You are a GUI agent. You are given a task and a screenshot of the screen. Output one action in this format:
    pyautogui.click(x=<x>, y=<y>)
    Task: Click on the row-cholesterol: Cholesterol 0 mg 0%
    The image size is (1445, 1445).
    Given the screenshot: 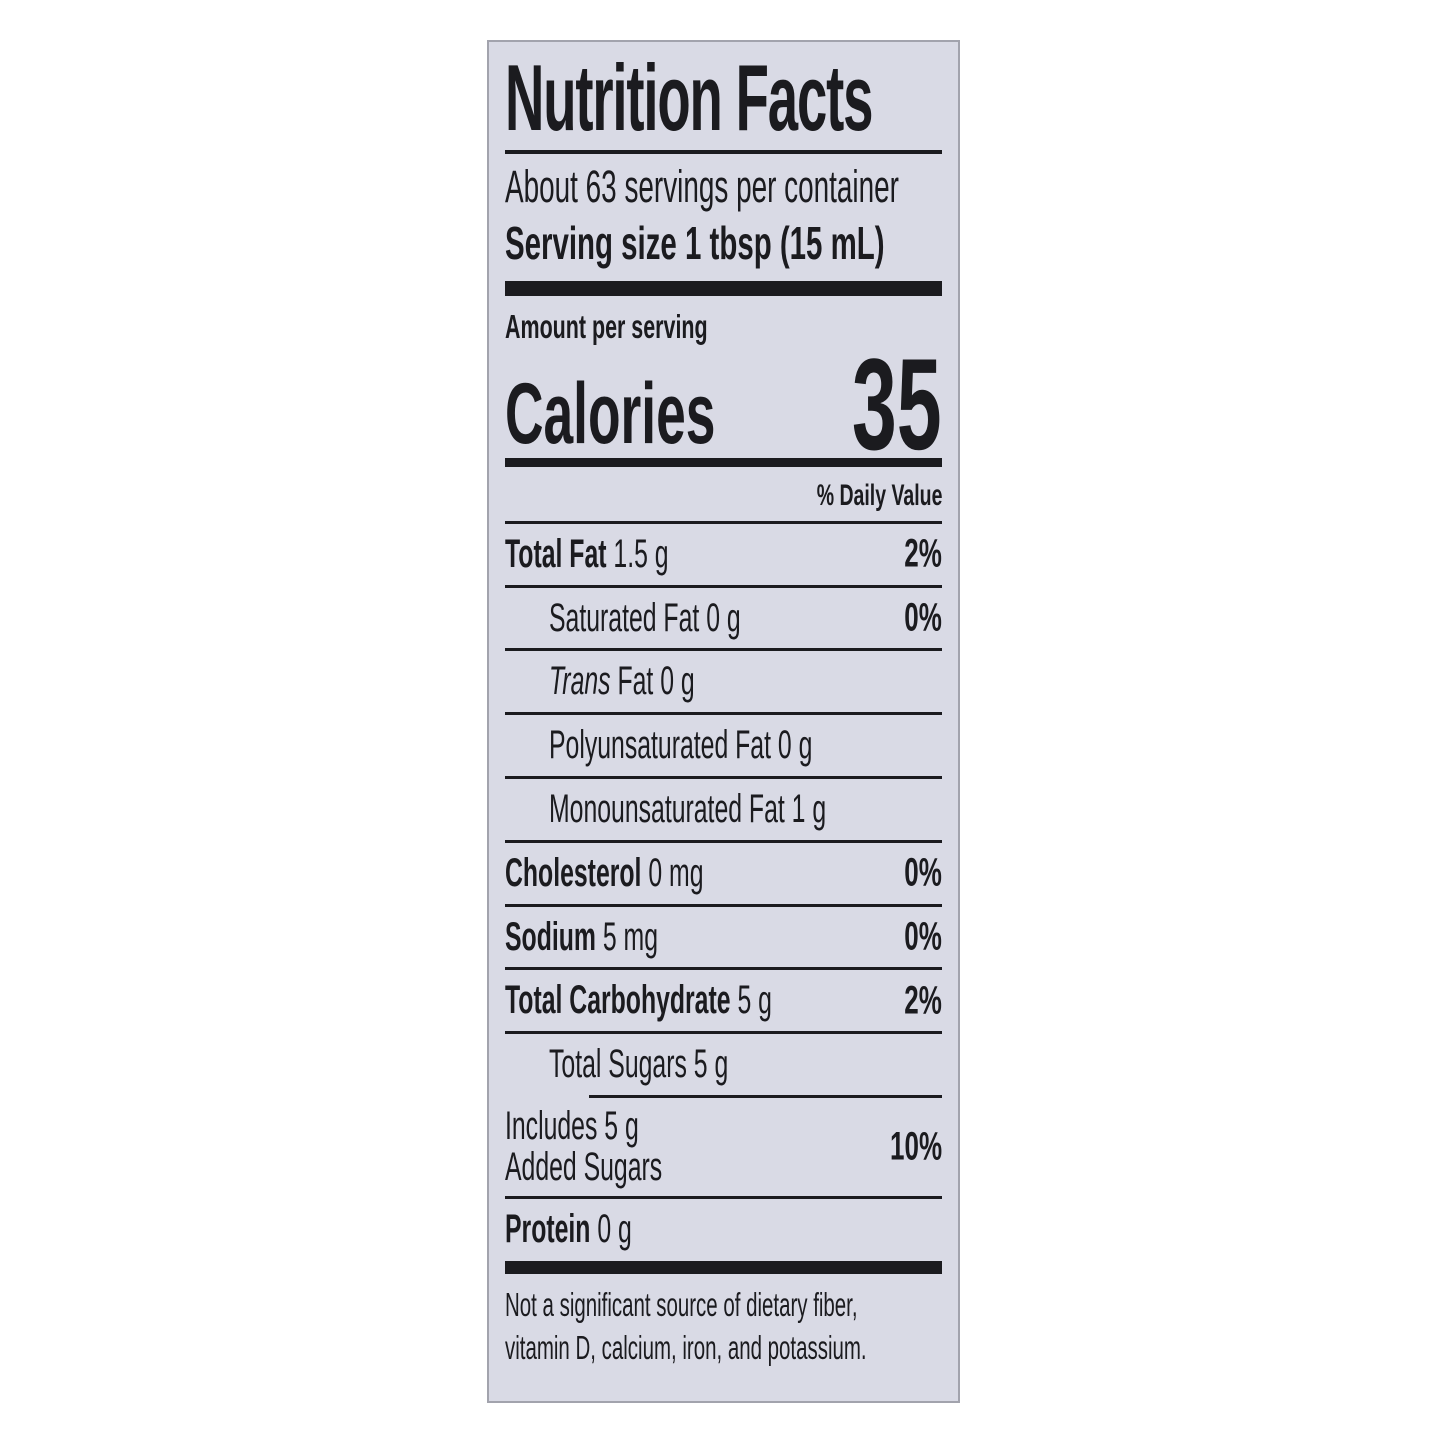 What is the action you would take?
    pyautogui.click(x=723, y=872)
    